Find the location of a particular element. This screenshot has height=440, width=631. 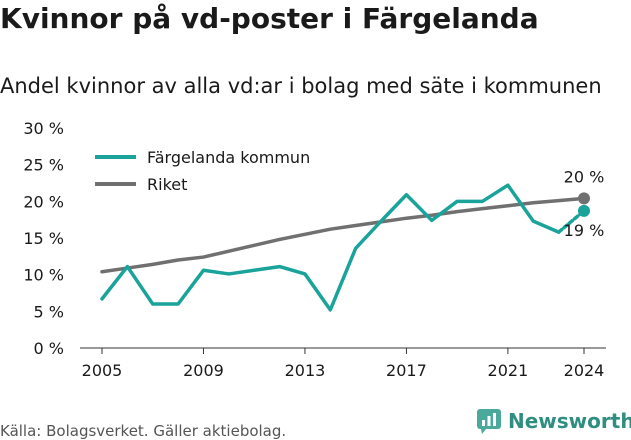

brand-name: Newsworthy is located at coordinates (569, 421).